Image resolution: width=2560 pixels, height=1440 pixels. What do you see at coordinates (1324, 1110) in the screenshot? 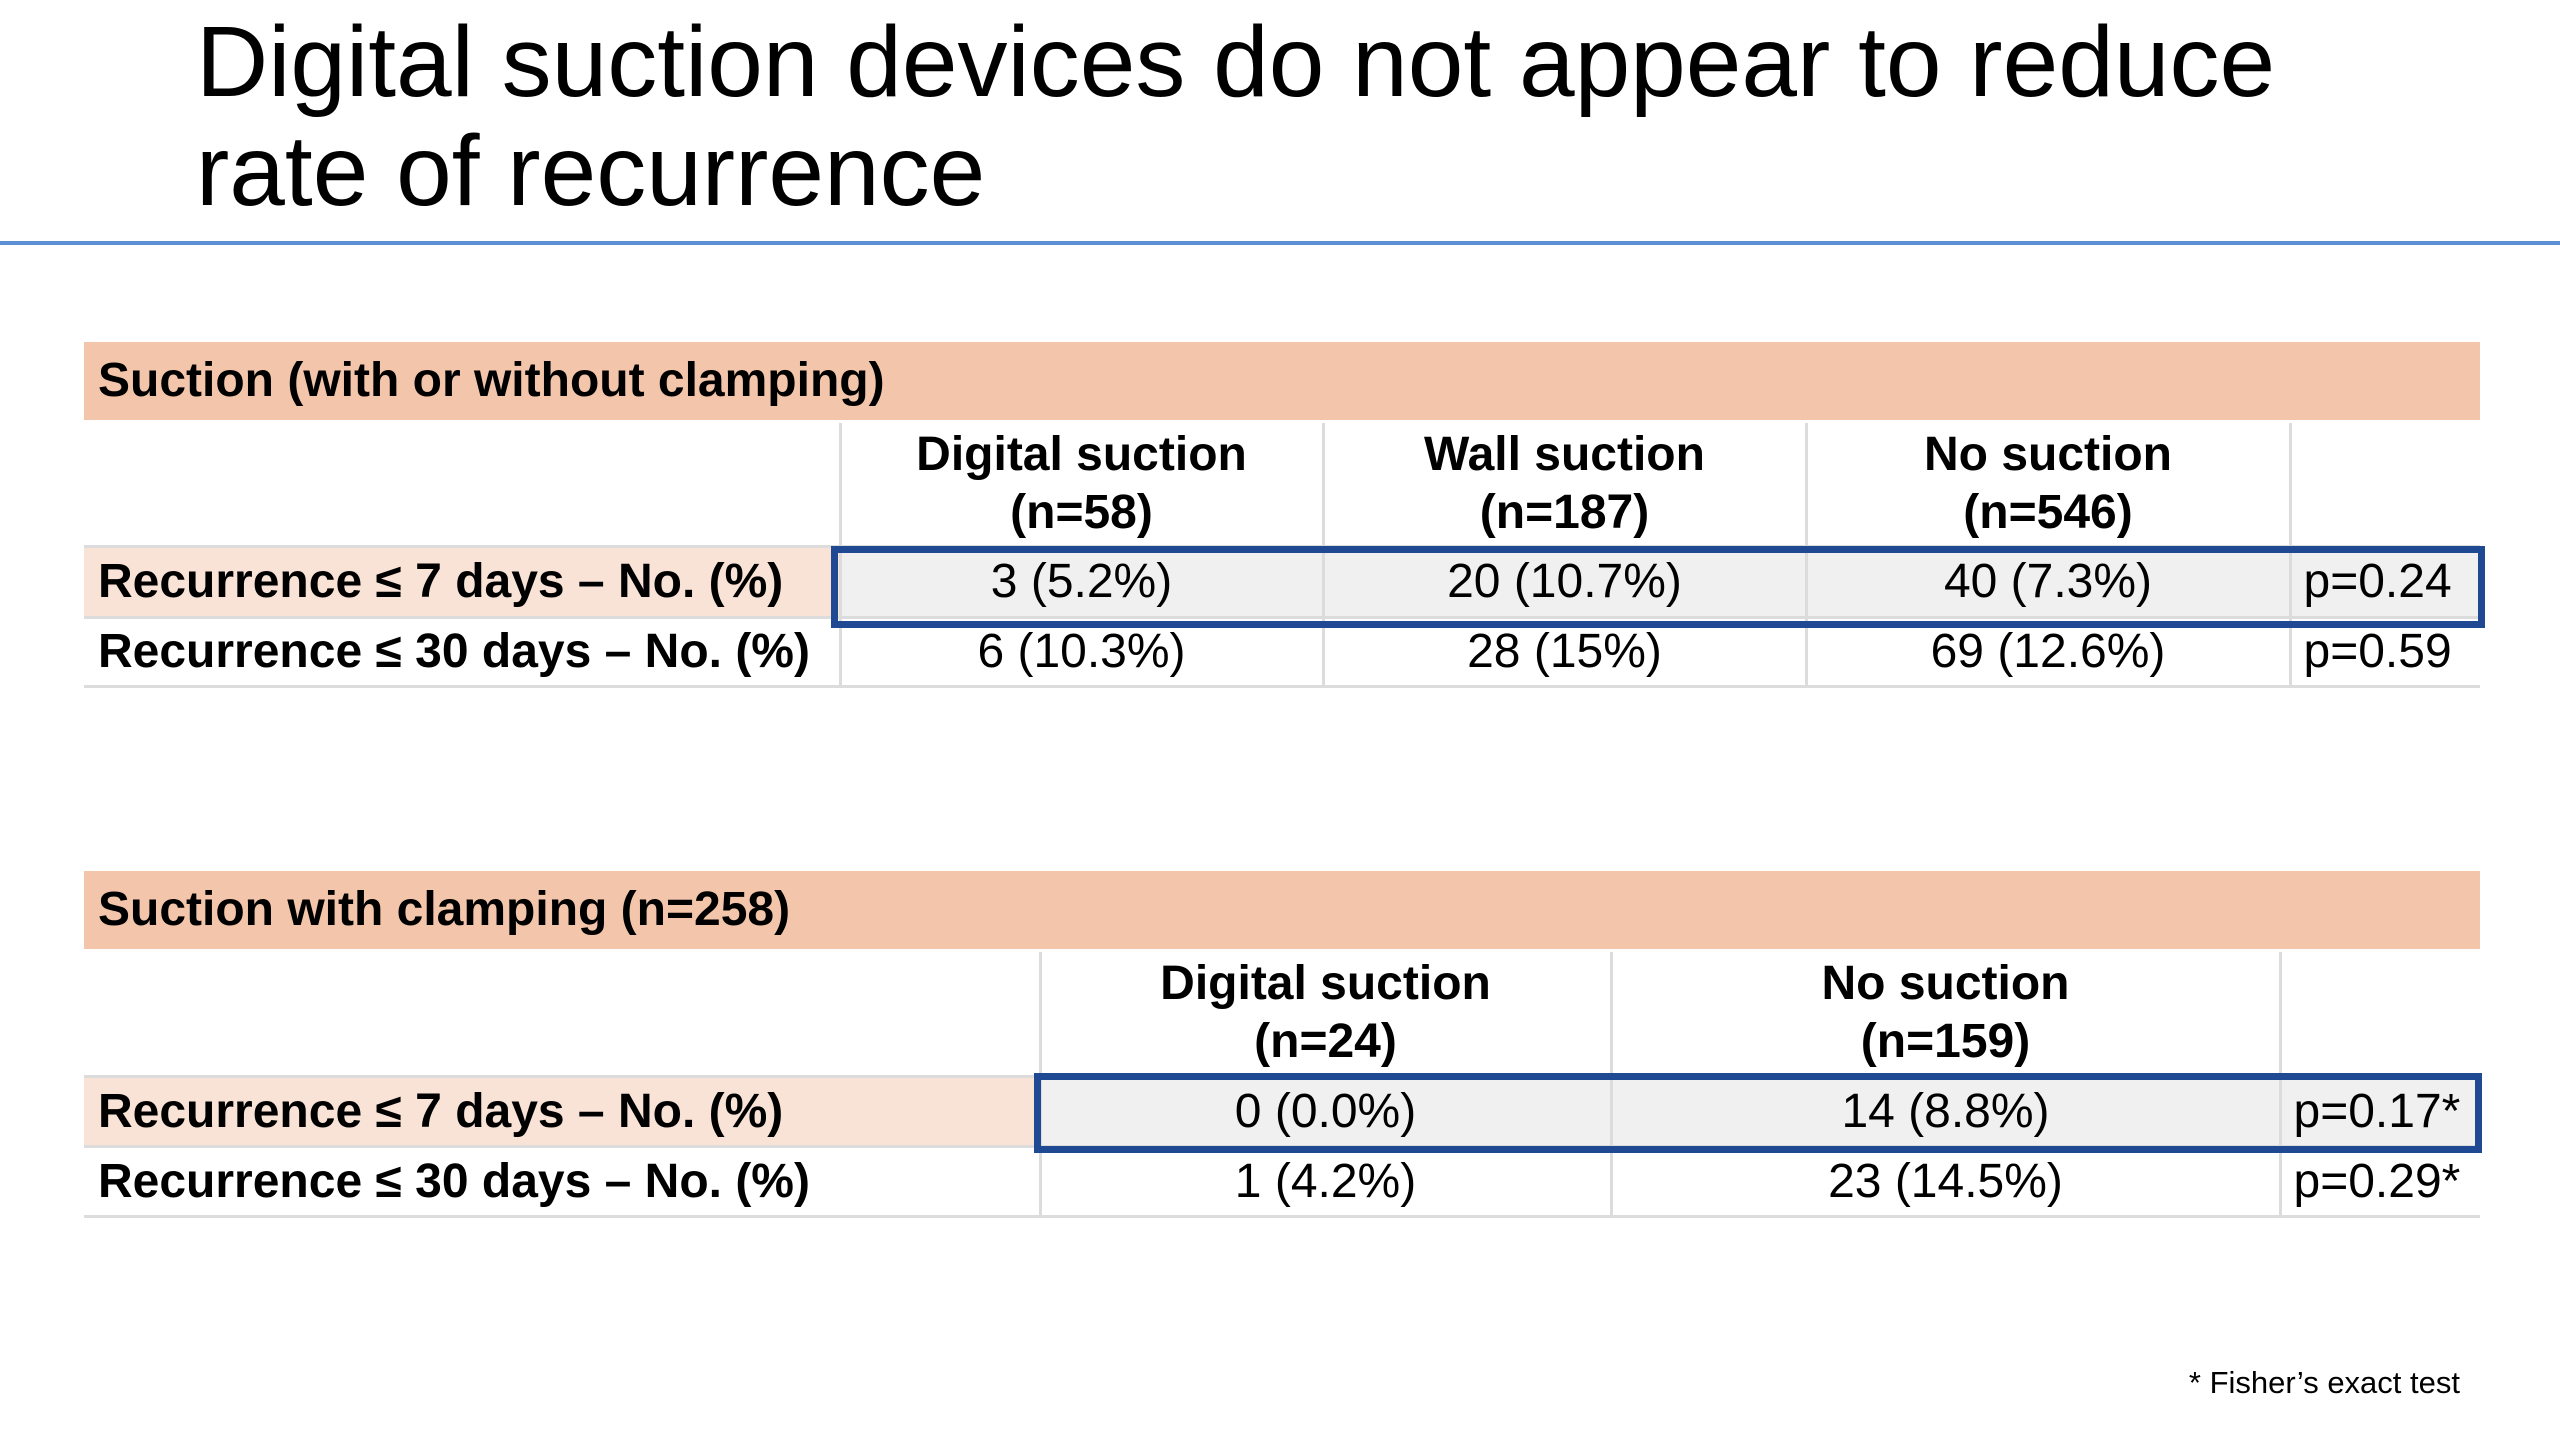
I see `cell-digital-suction: 0 (0.0%)` at bounding box center [1324, 1110].